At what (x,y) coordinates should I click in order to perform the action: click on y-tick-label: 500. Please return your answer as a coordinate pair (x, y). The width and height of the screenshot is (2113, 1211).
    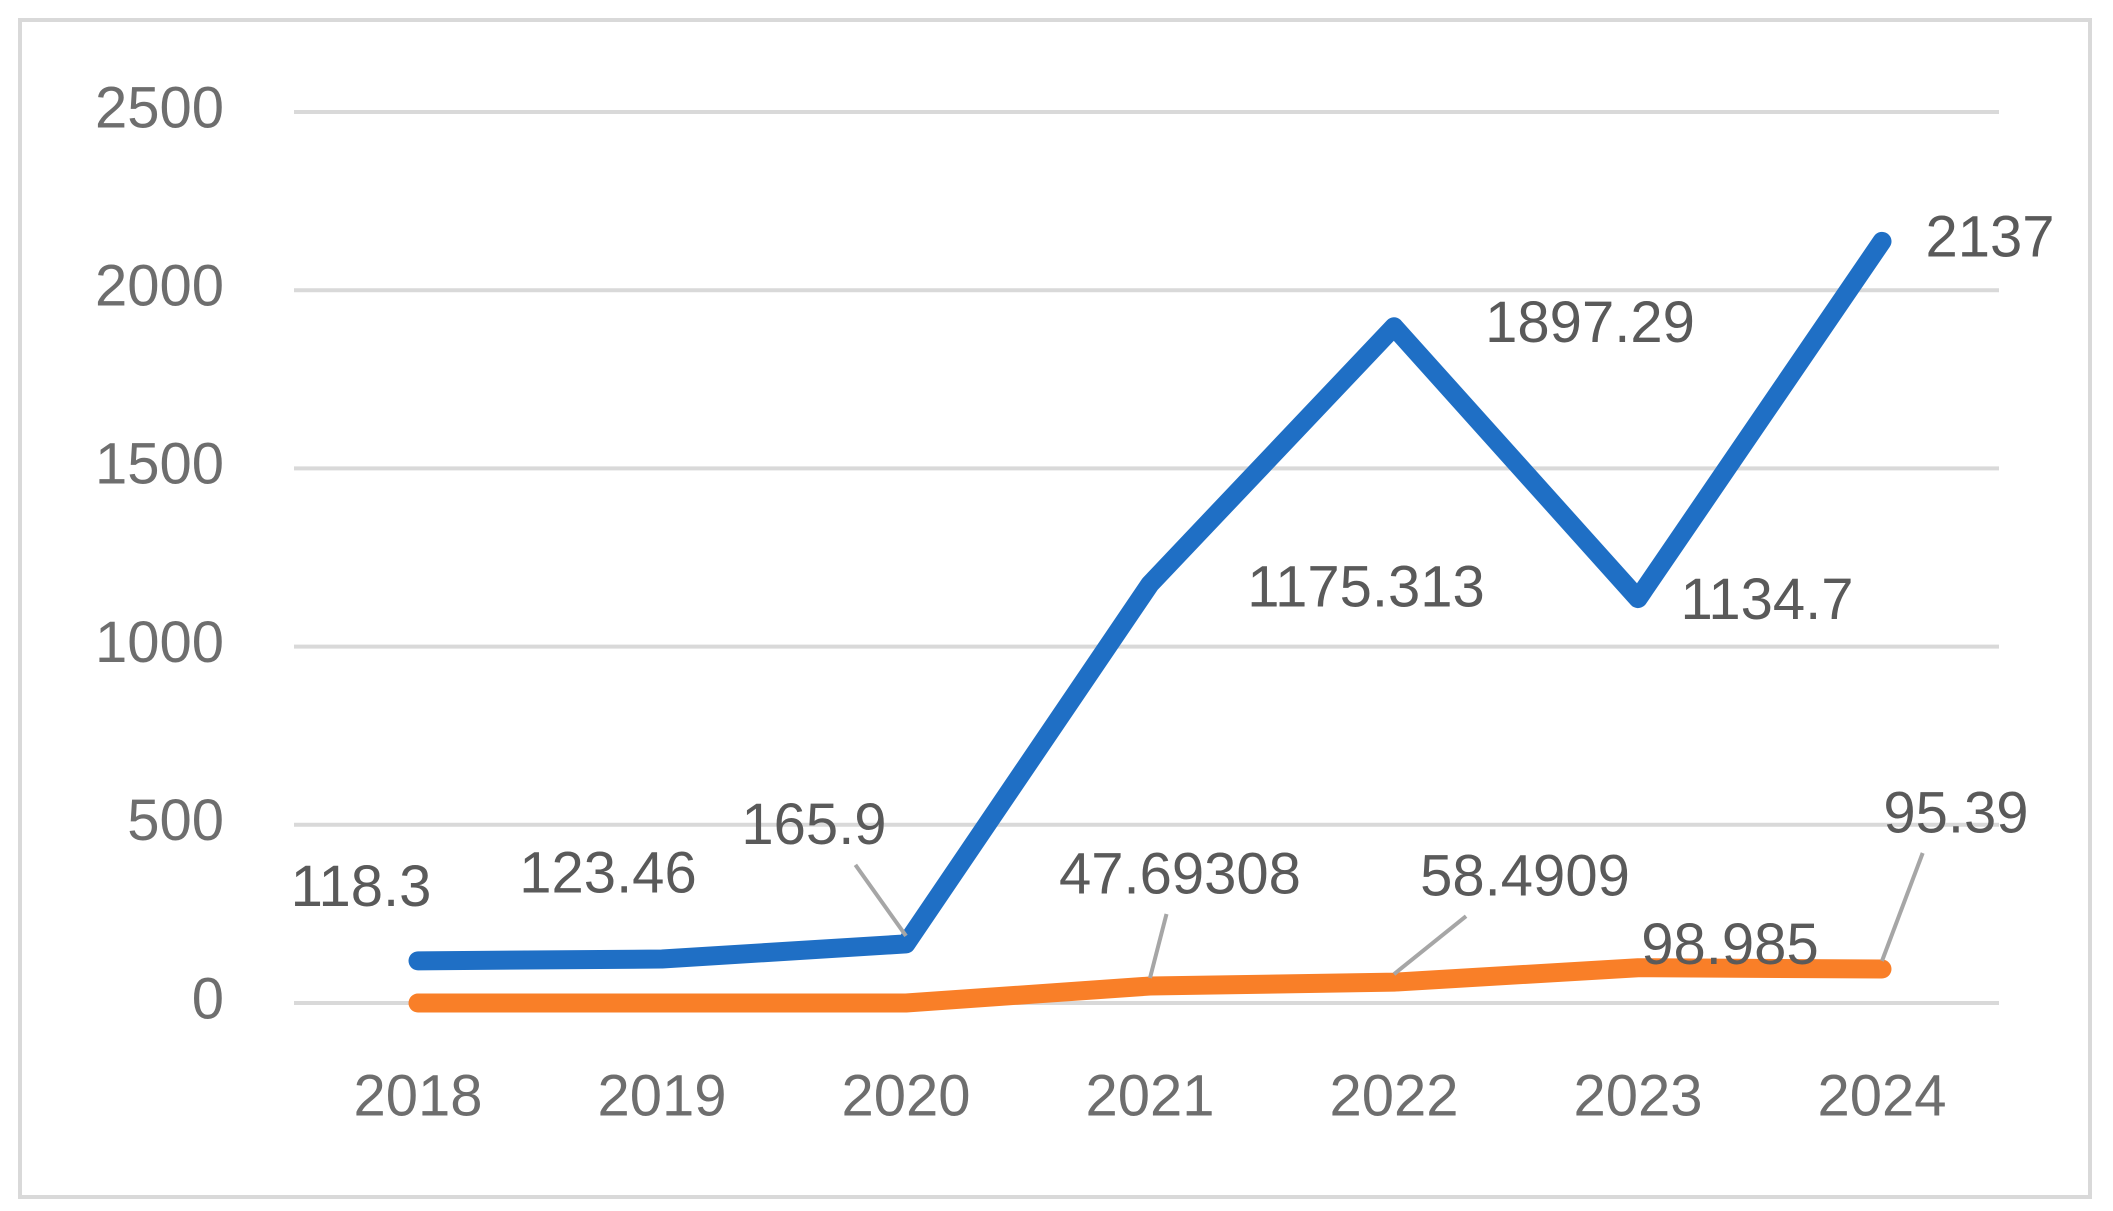
    Looking at the image, I should click on (175, 820).